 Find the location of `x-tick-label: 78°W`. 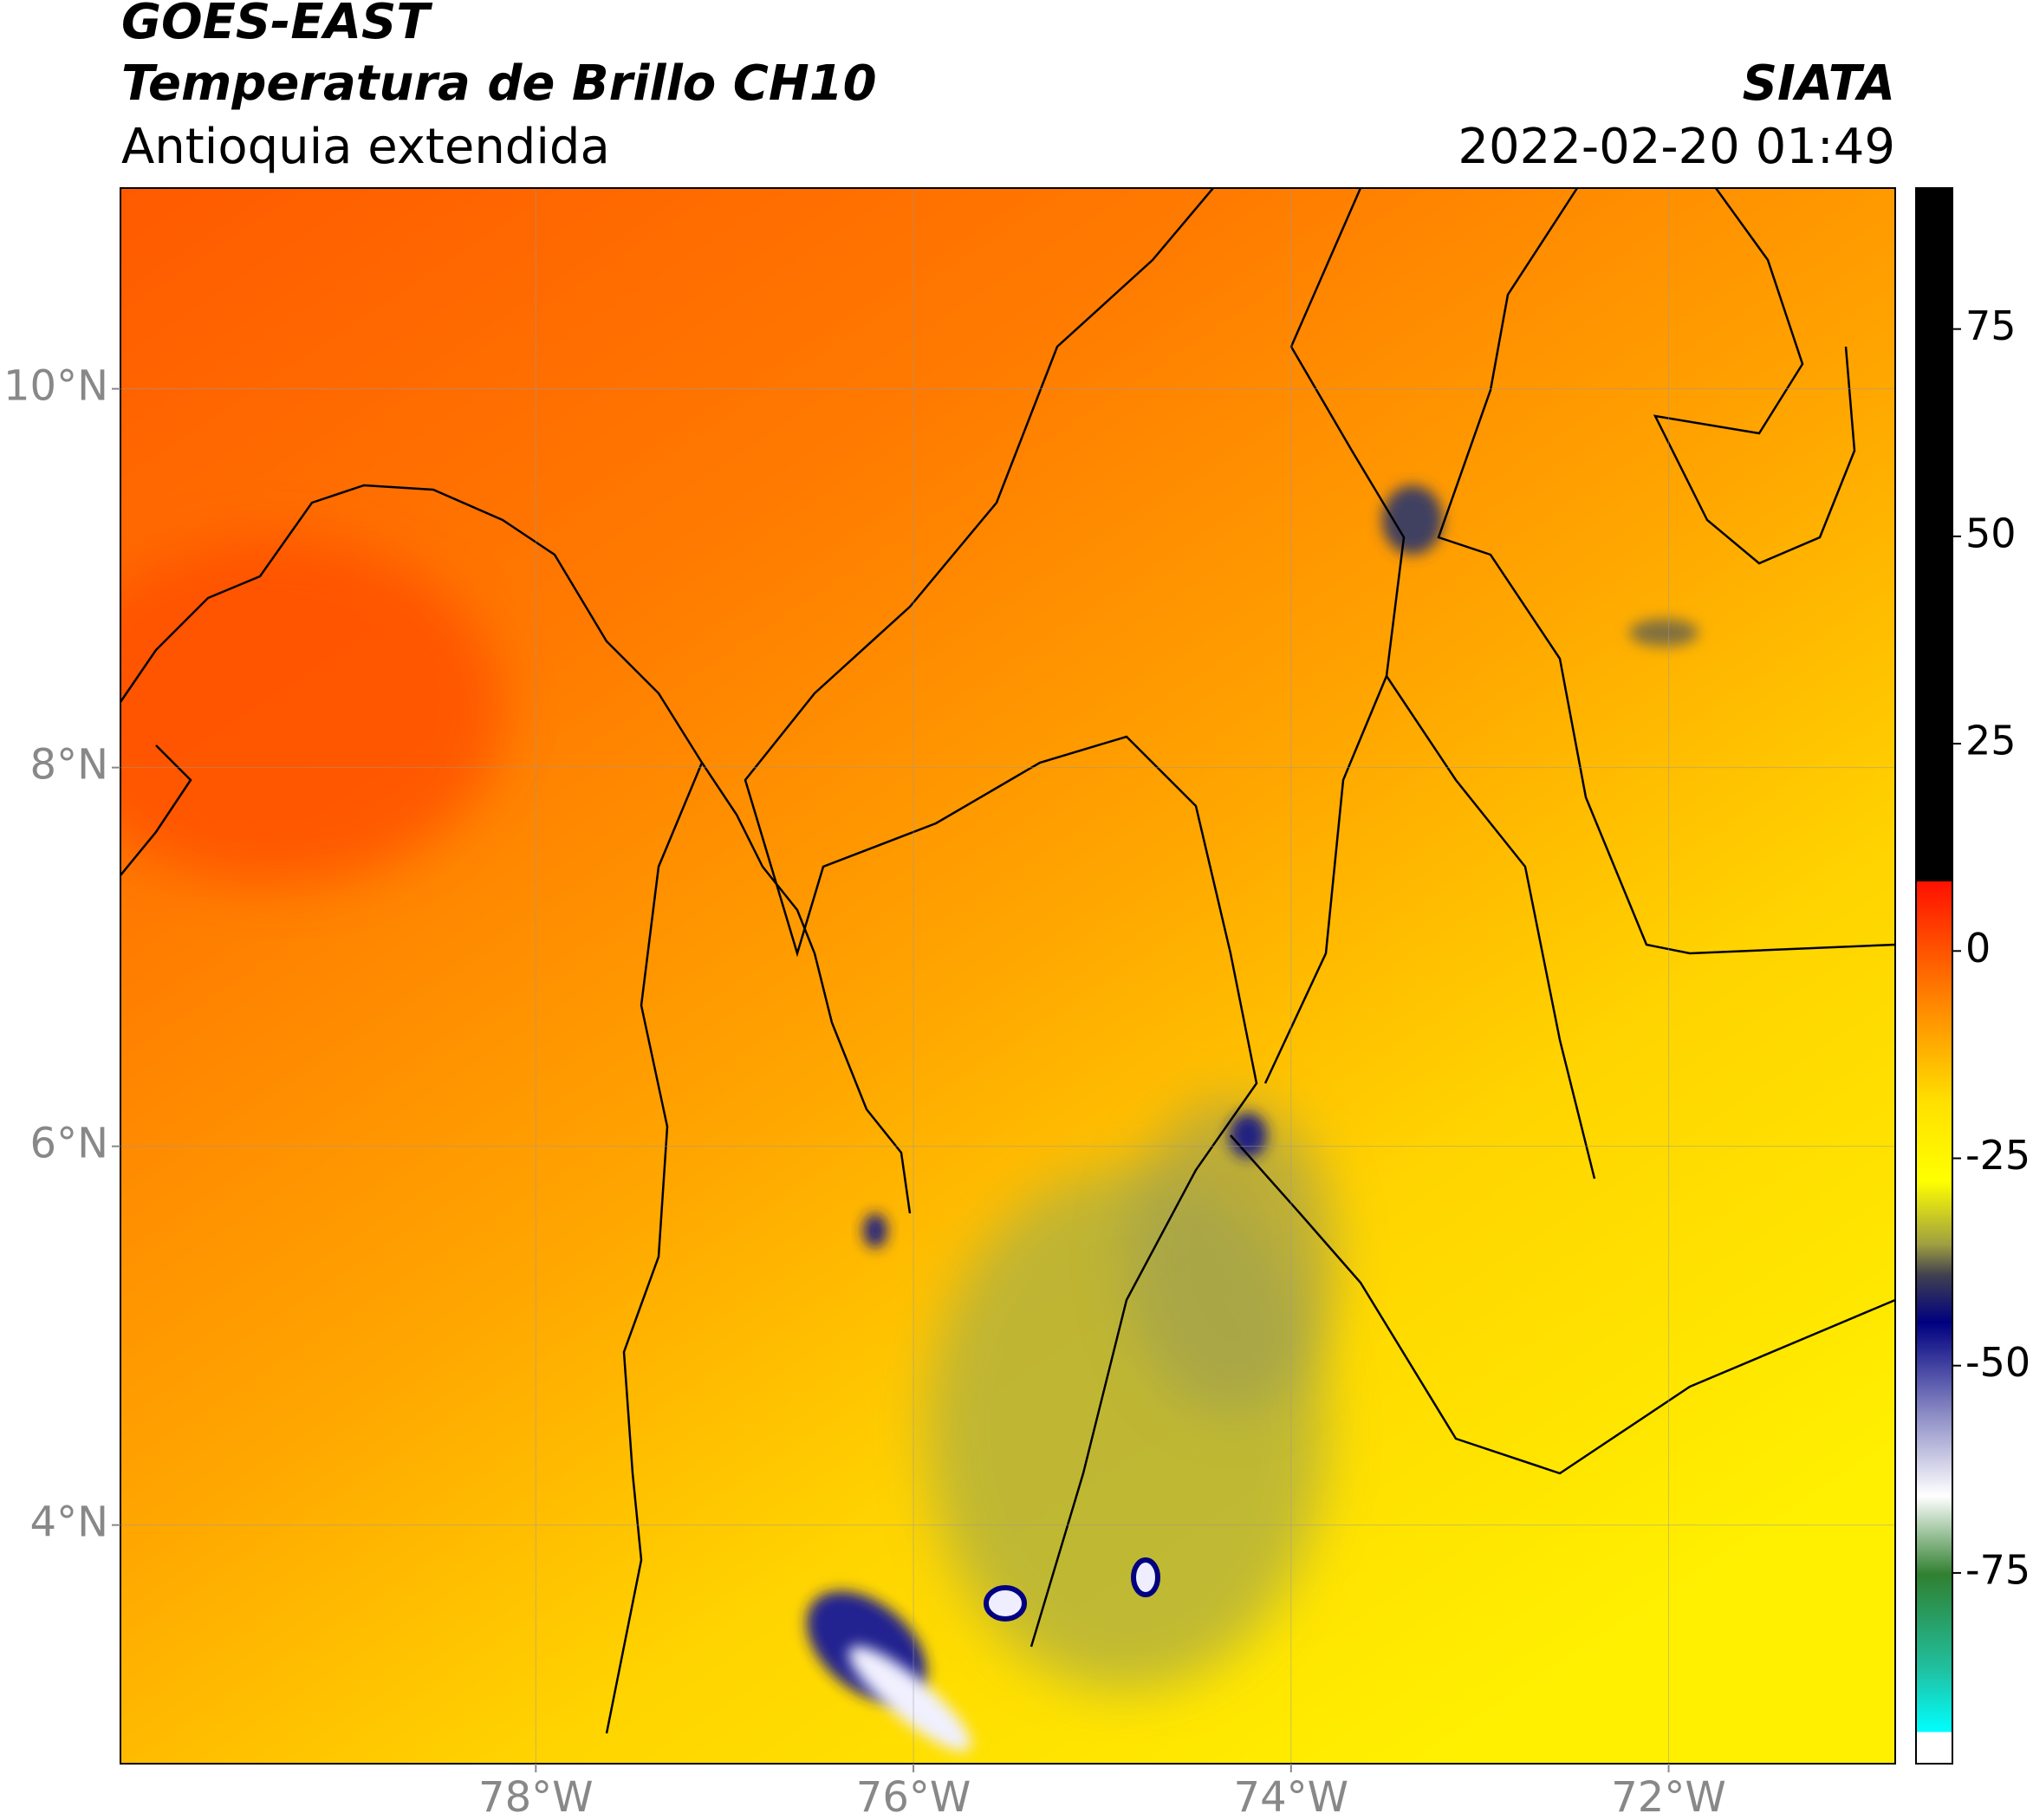

x-tick-label: 78°W is located at coordinates (536, 1796).